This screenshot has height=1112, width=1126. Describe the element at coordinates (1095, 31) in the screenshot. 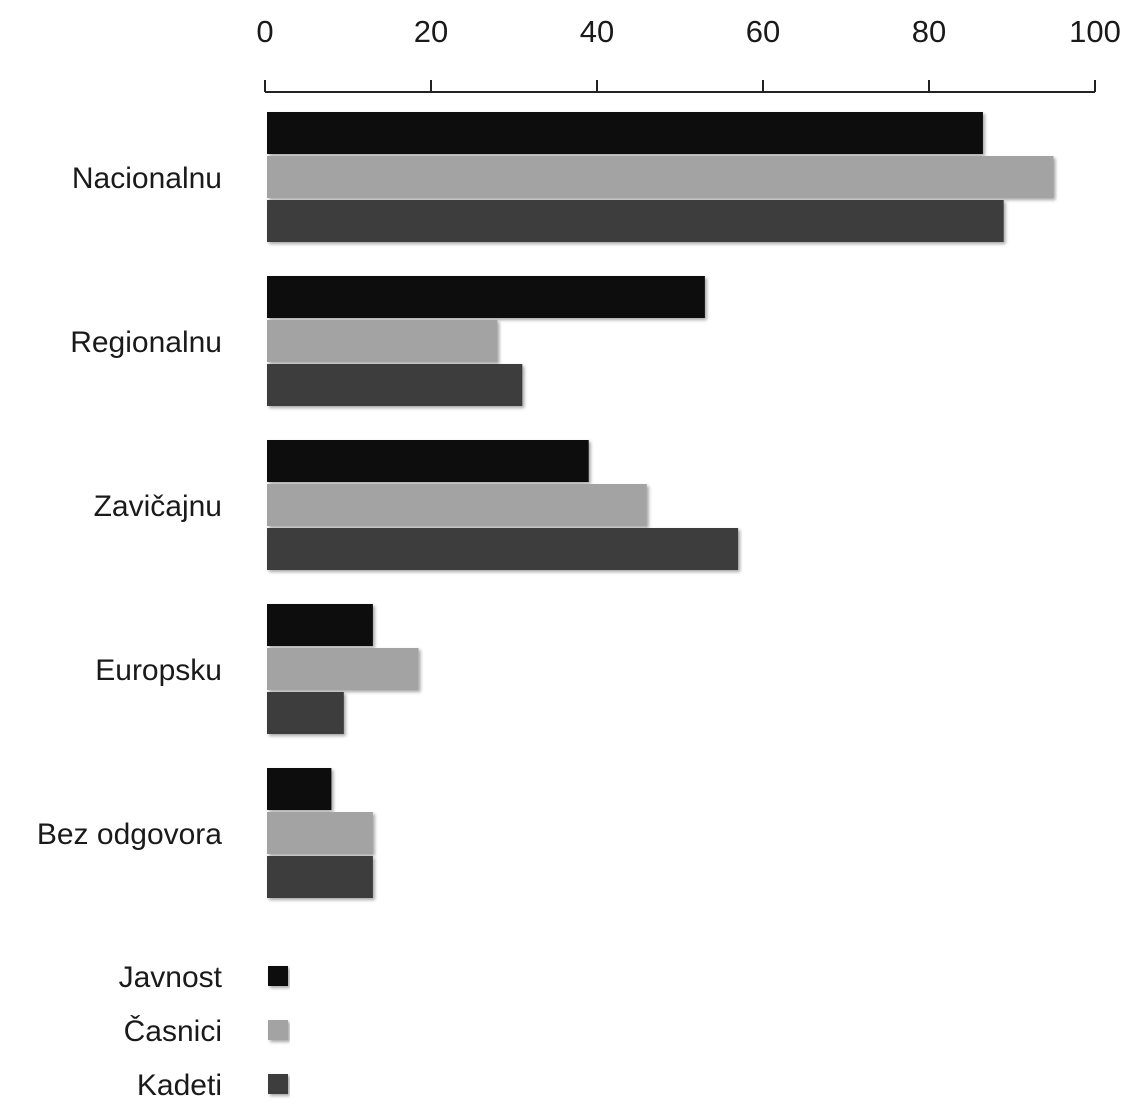

I see `x-tick-label: 100` at that location.